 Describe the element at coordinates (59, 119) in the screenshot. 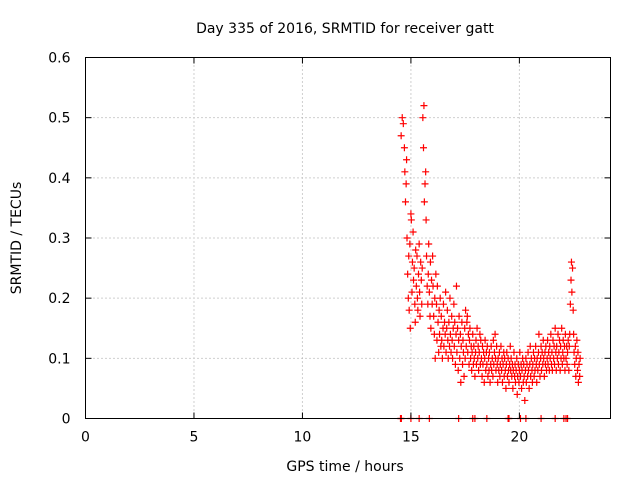

I see `y-tick-label: 0.5` at that location.